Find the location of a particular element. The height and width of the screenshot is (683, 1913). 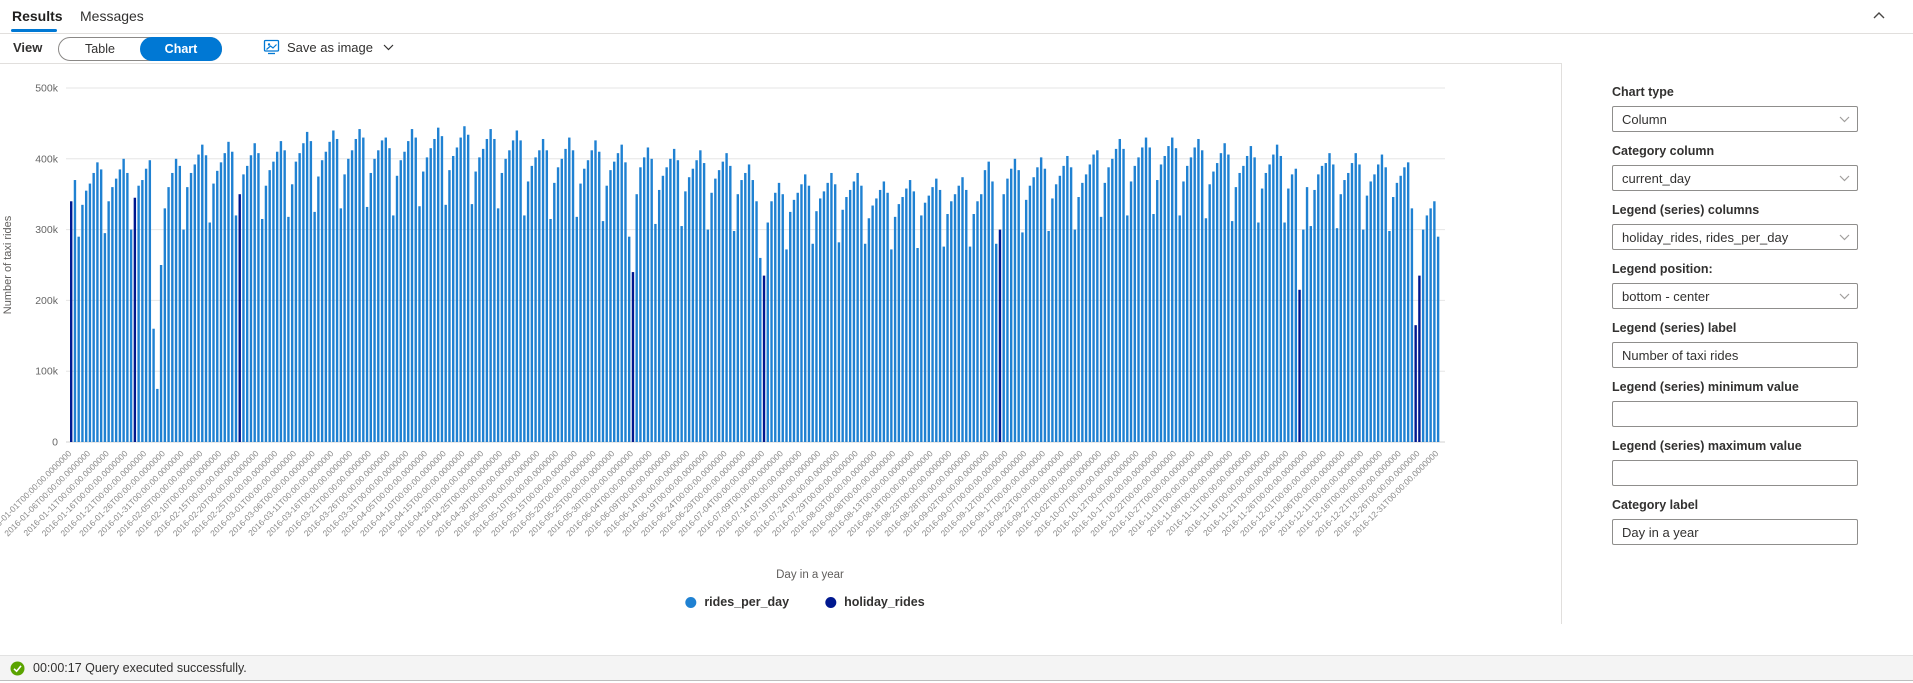

category-label-input is located at coordinates (1735, 532).